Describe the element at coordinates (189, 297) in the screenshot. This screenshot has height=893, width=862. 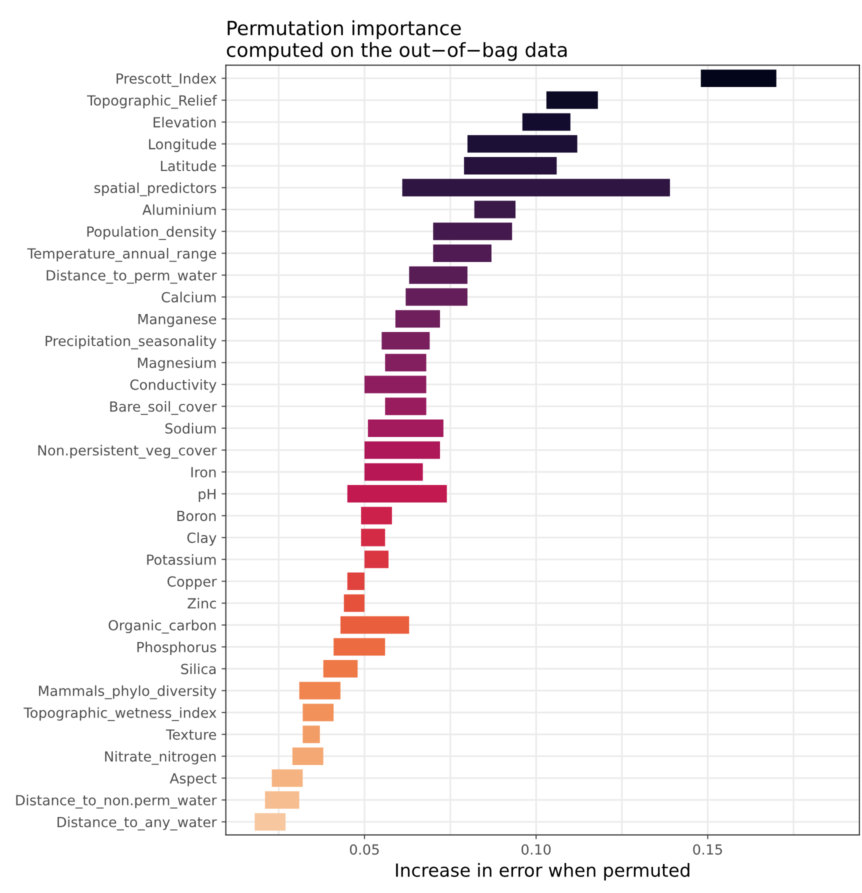
I see `y-tick-label: Calcium` at that location.